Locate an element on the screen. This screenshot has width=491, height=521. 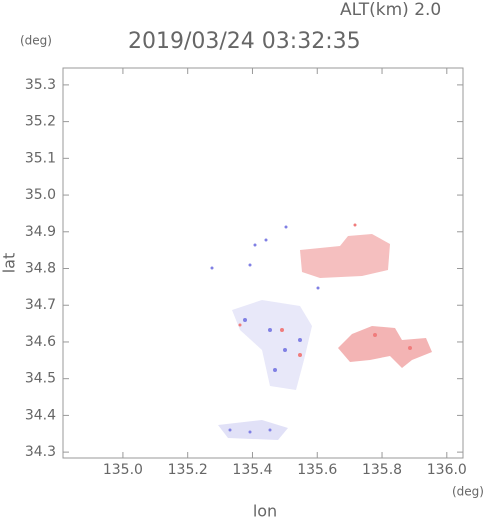
y-tick-label: 34.8 is located at coordinates (40, 269).